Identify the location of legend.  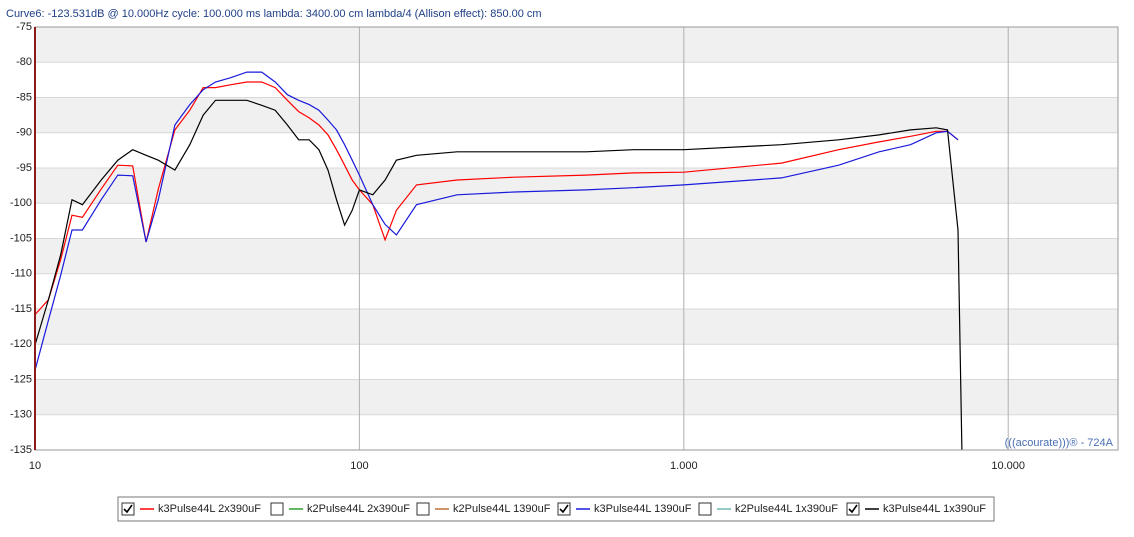
(556, 509).